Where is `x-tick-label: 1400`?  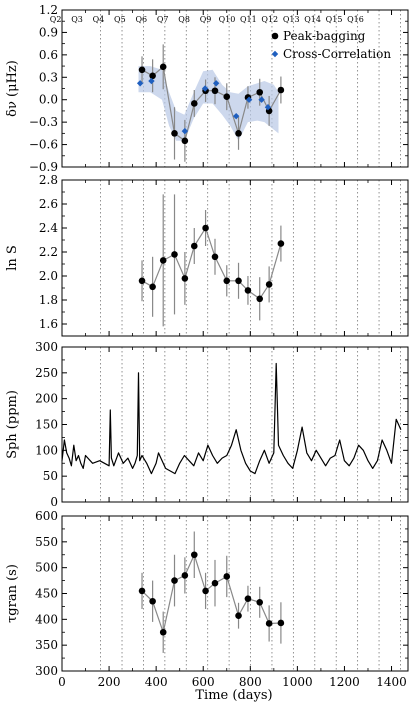 x-tick-label: 1400 is located at coordinates (391, 682).